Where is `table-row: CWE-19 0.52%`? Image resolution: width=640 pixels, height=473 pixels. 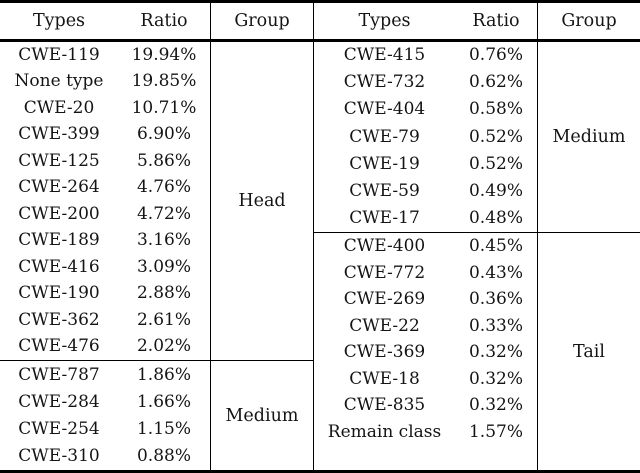 table-row: CWE-19 0.52% is located at coordinates (425, 163).